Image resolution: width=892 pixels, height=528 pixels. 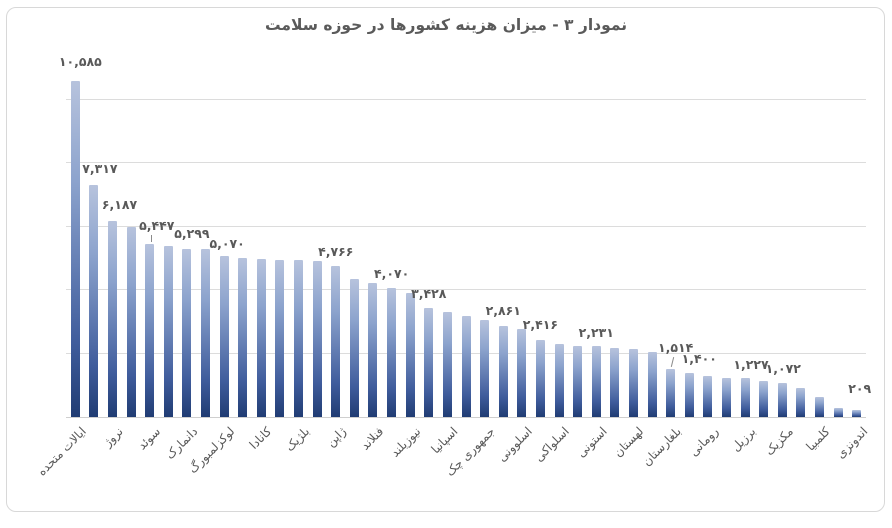 What do you see at coordinates (661, 446) in the screenshot?
I see `x-axis-label: بلغارستان` at bounding box center [661, 446].